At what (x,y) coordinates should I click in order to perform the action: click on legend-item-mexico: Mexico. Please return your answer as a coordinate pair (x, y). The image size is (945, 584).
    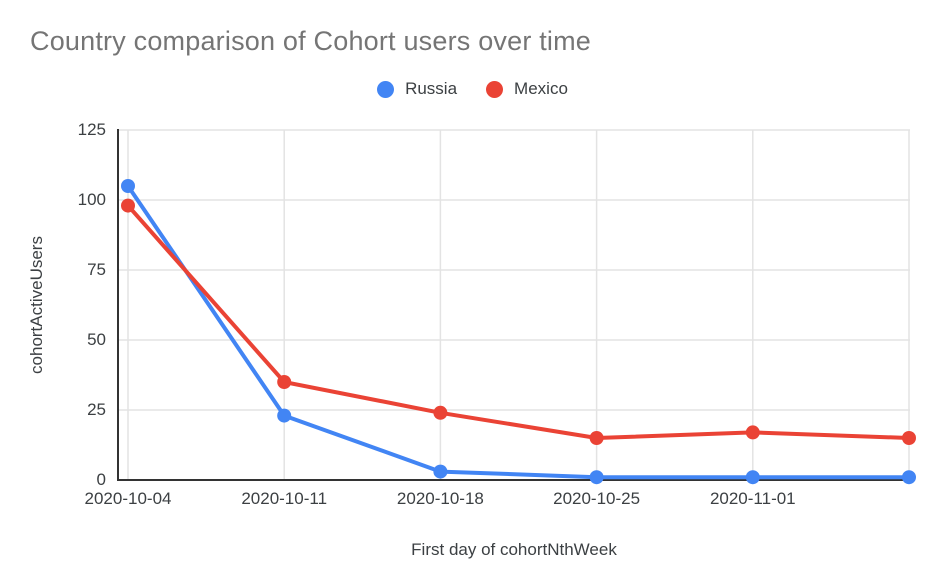
    Looking at the image, I should click on (527, 89).